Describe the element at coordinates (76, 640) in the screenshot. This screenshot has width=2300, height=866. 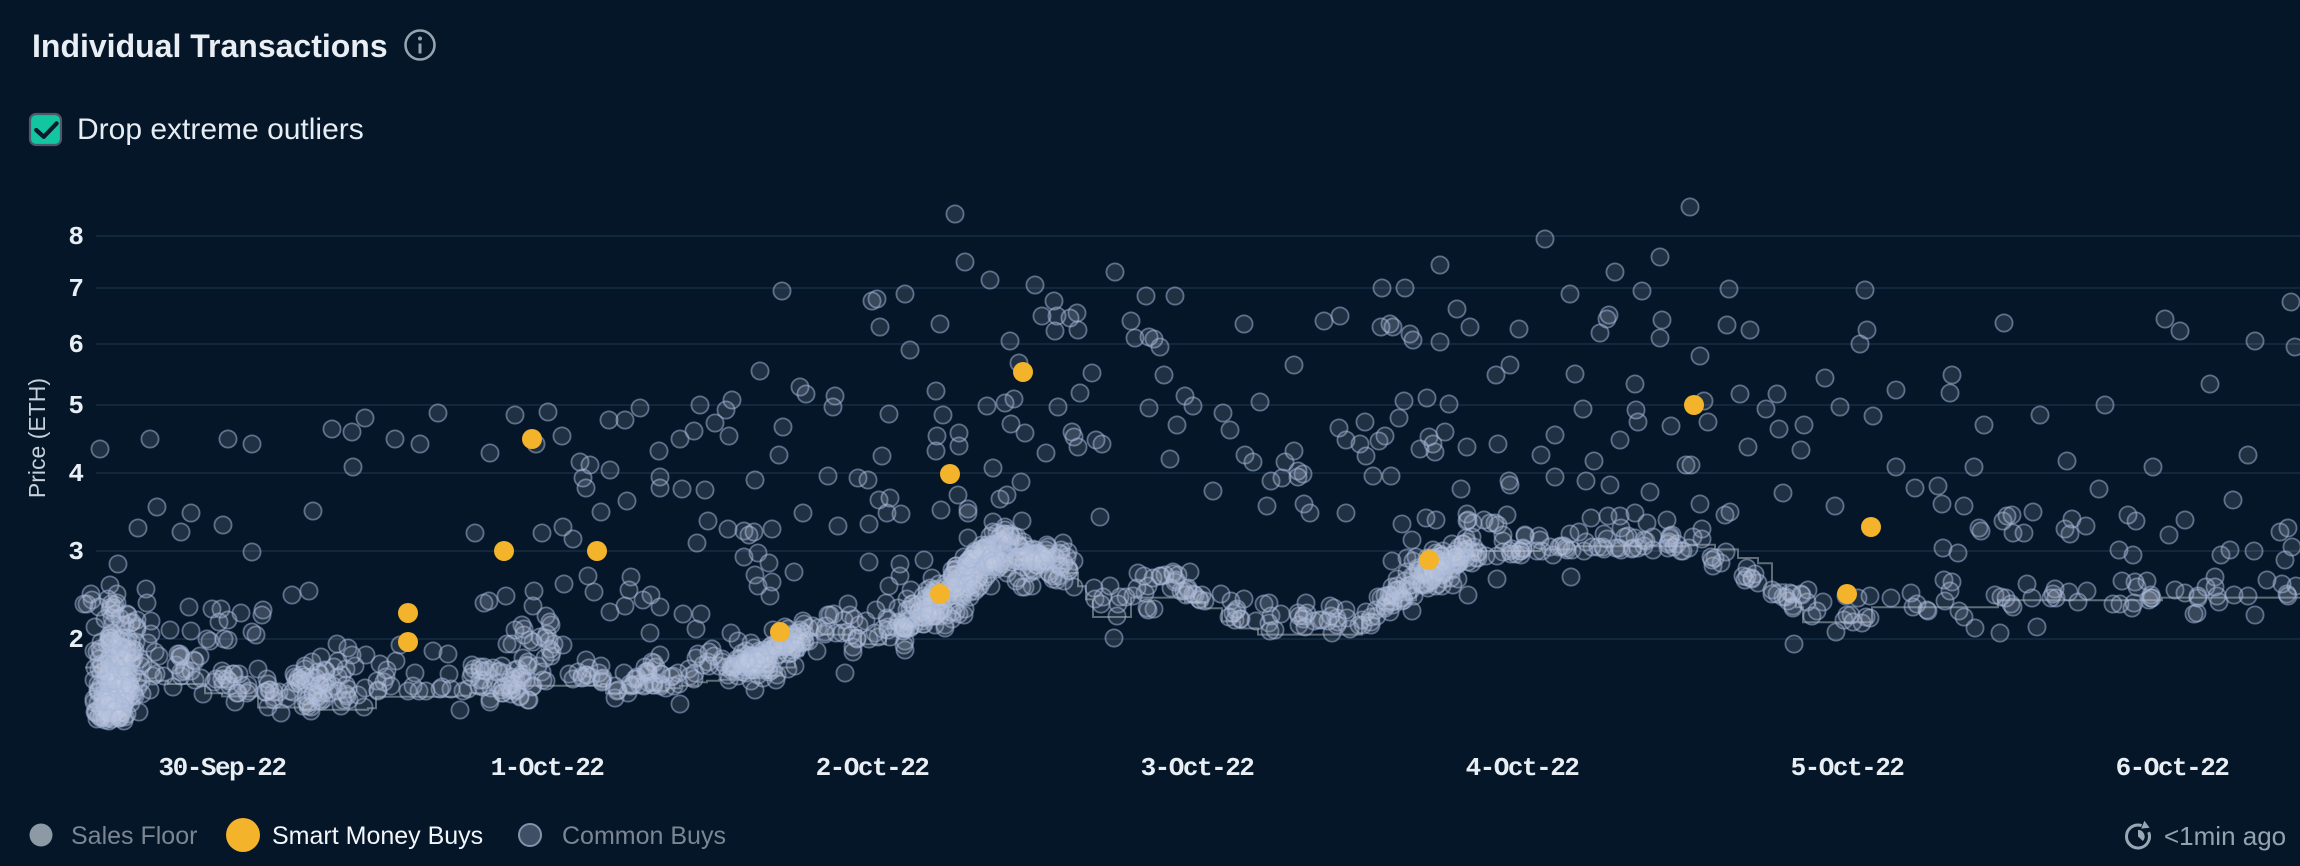
I see `svg-text: 2` at that location.